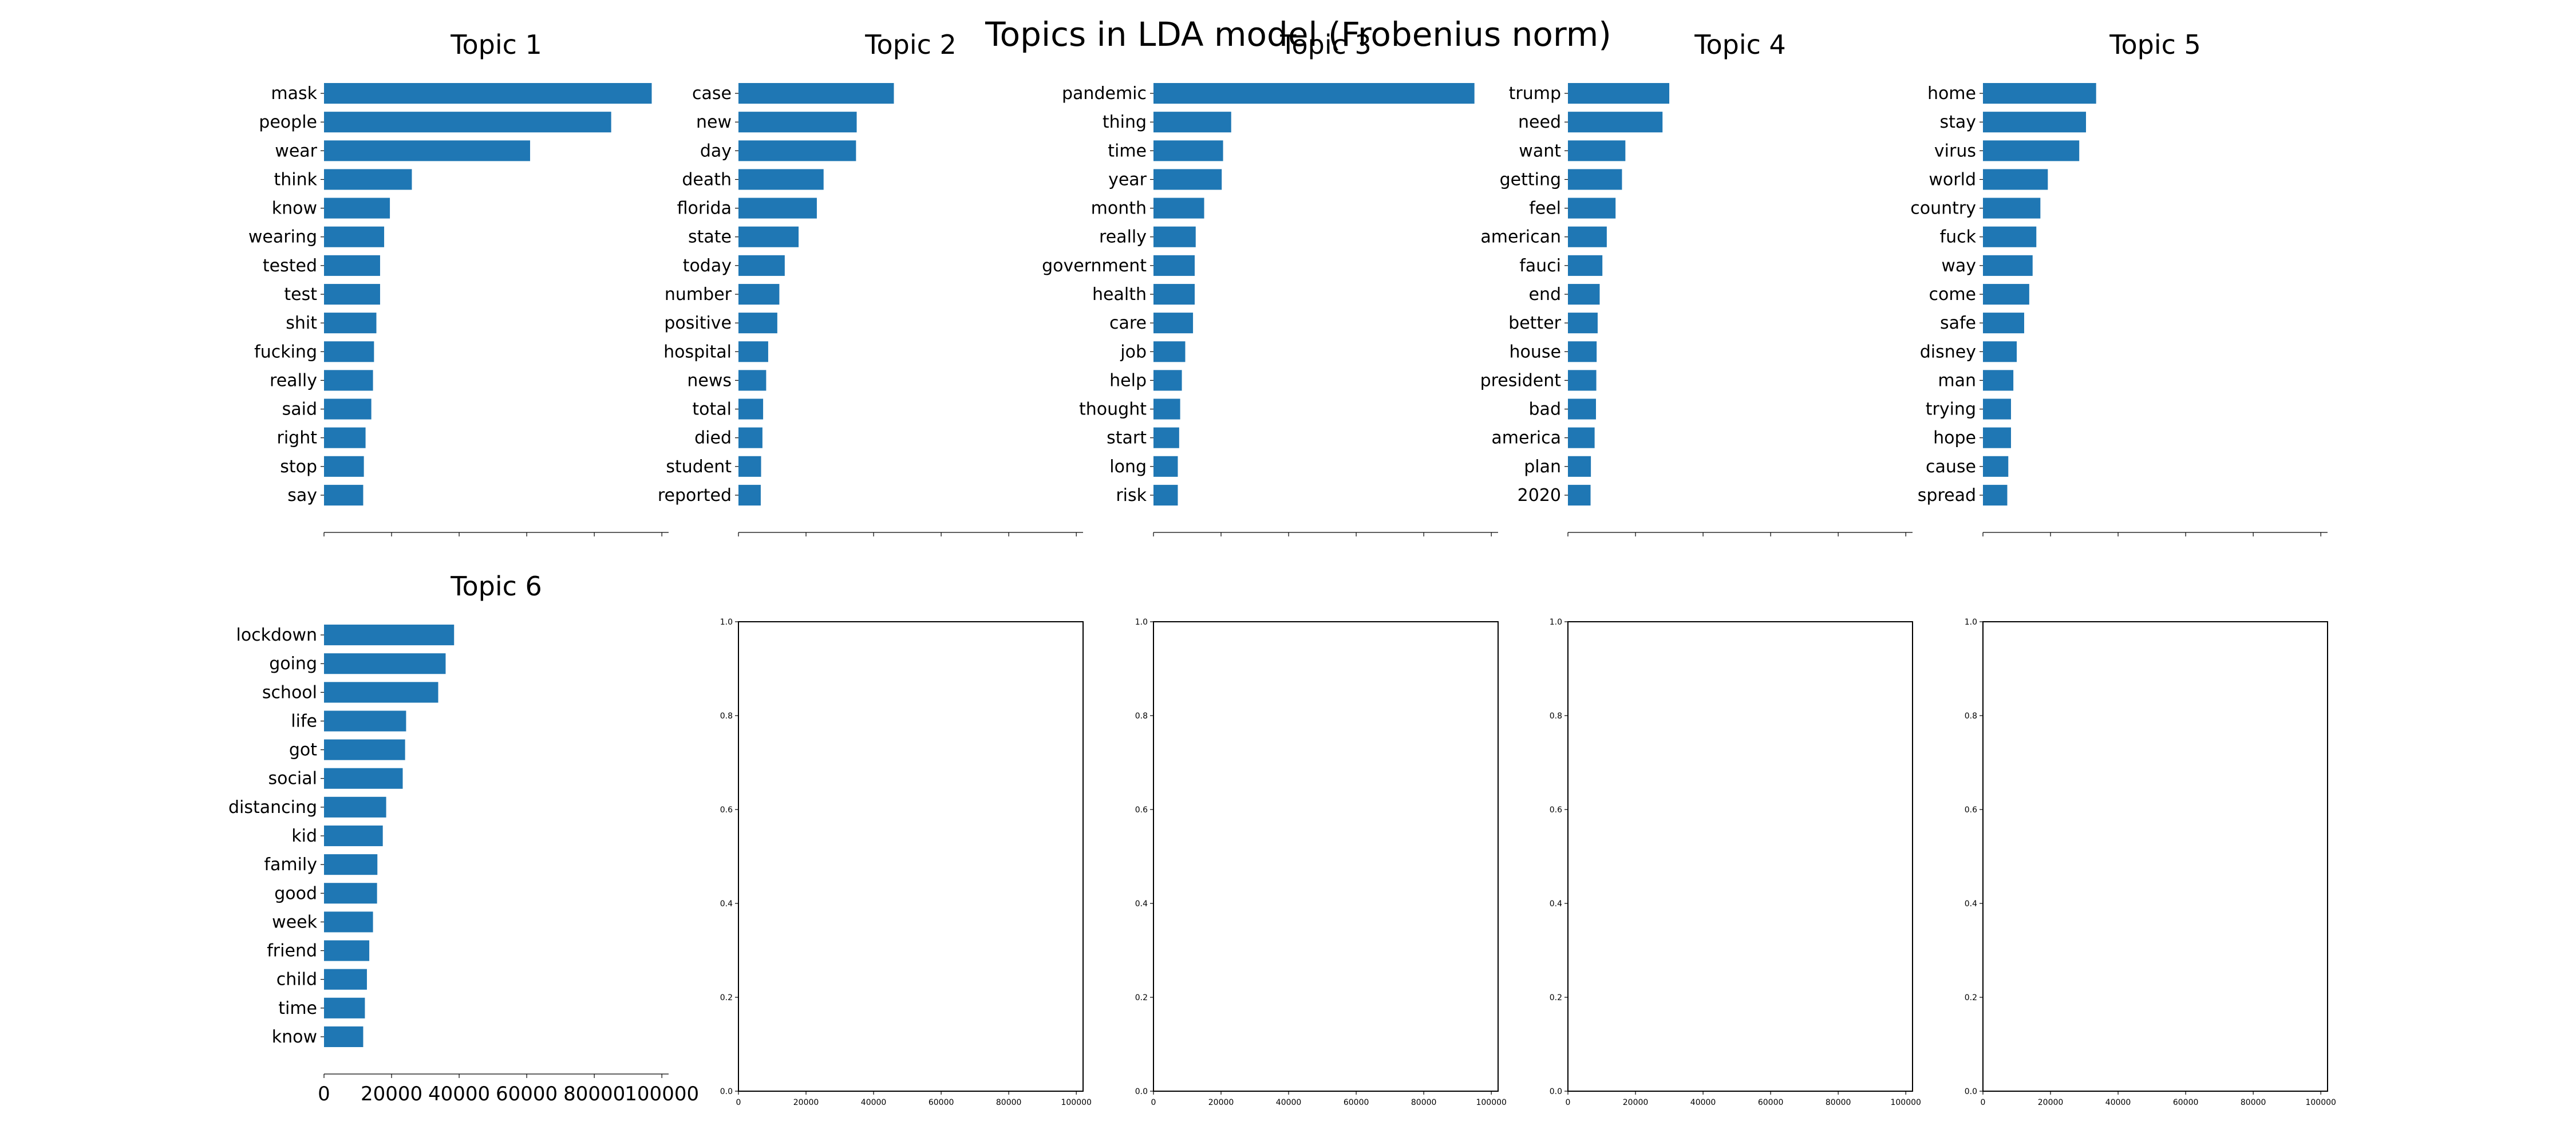 Image resolution: width=2576 pixels, height=1145 pixels. I want to click on subplot-title: Topic 3, so click(1325, 45).